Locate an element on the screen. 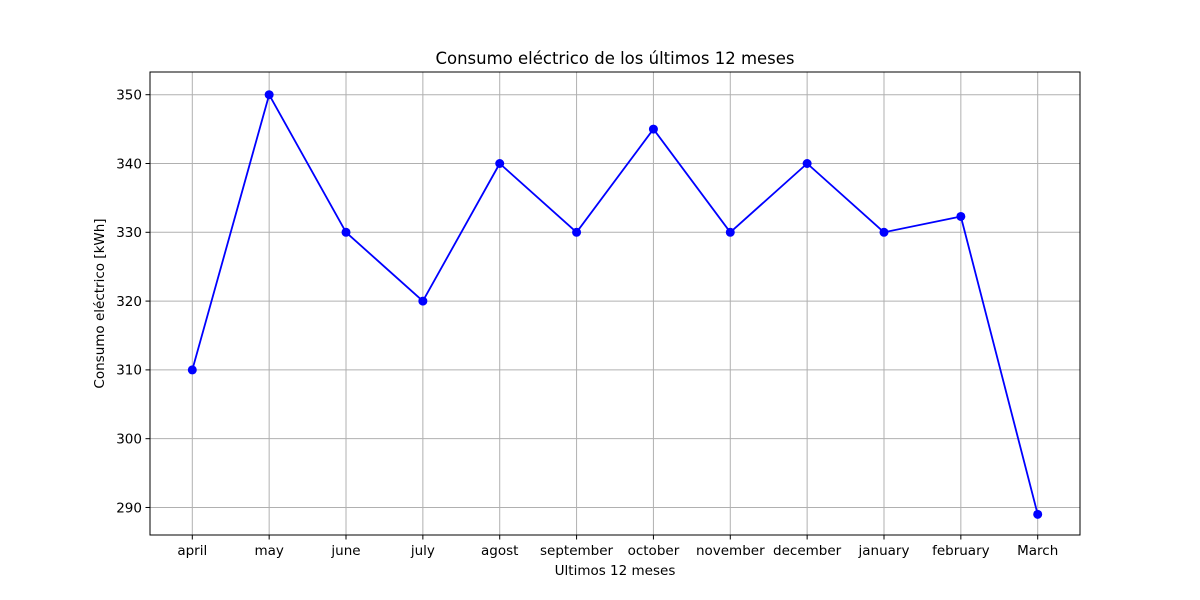 Image resolution: width=1200 pixels, height=600 pixels. y-tick-label: 350 is located at coordinates (129, 96).